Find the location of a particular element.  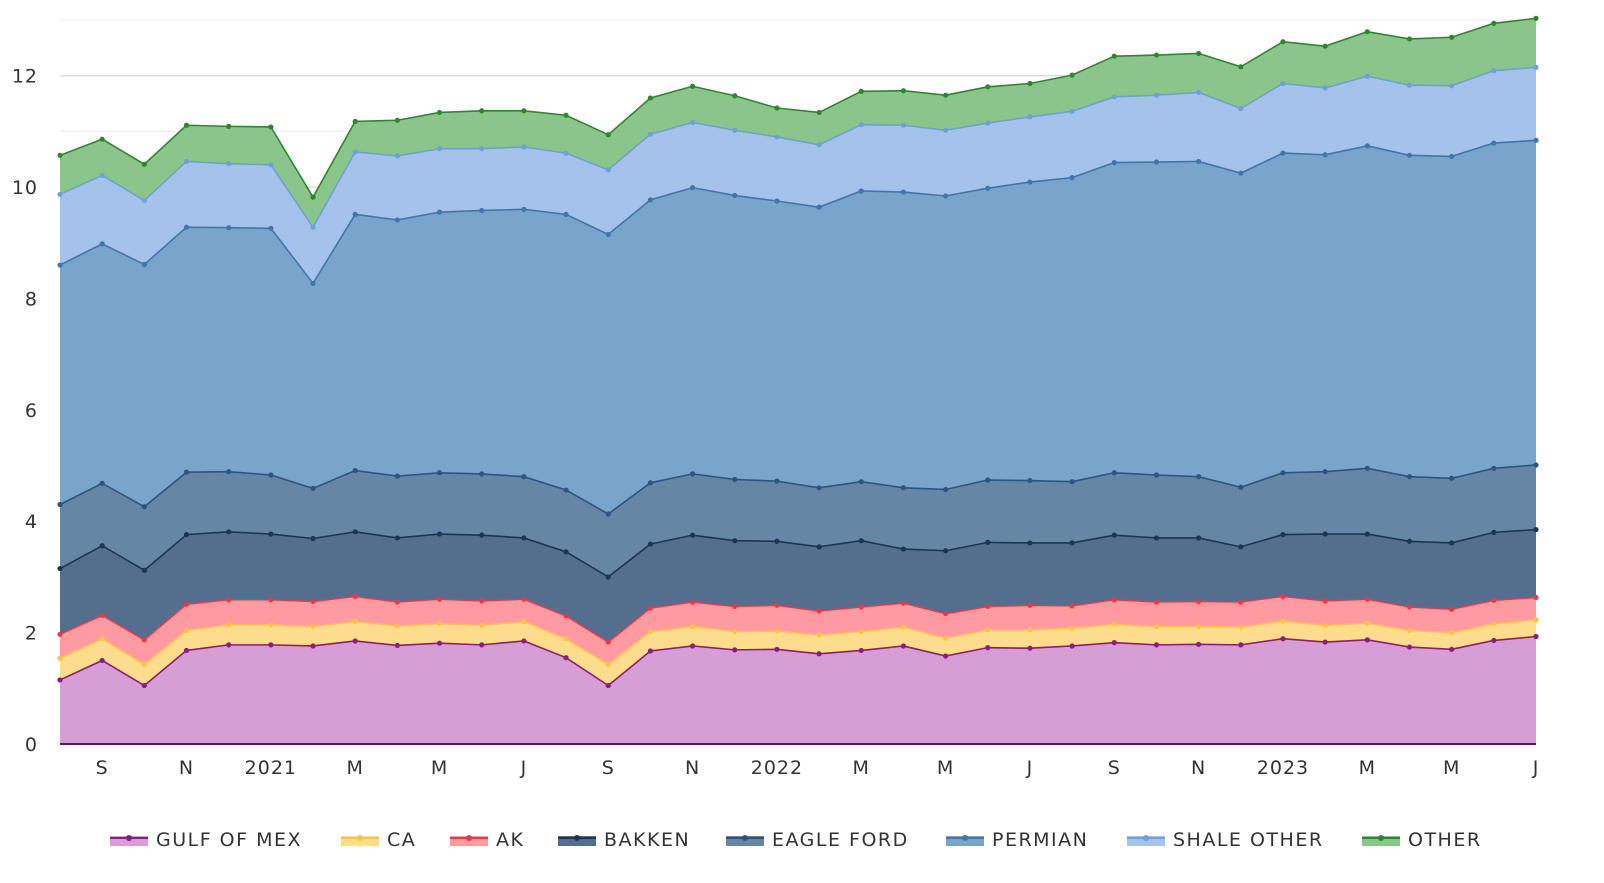

legend-label-ca: CA is located at coordinates (401, 840).